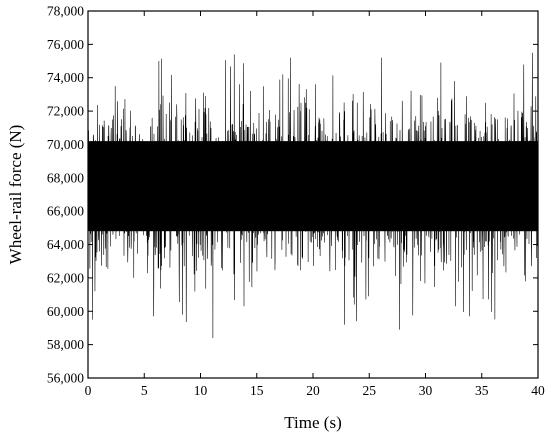  Describe the element at coordinates (482, 390) in the screenshot. I see `x-tick-label: 35` at that location.